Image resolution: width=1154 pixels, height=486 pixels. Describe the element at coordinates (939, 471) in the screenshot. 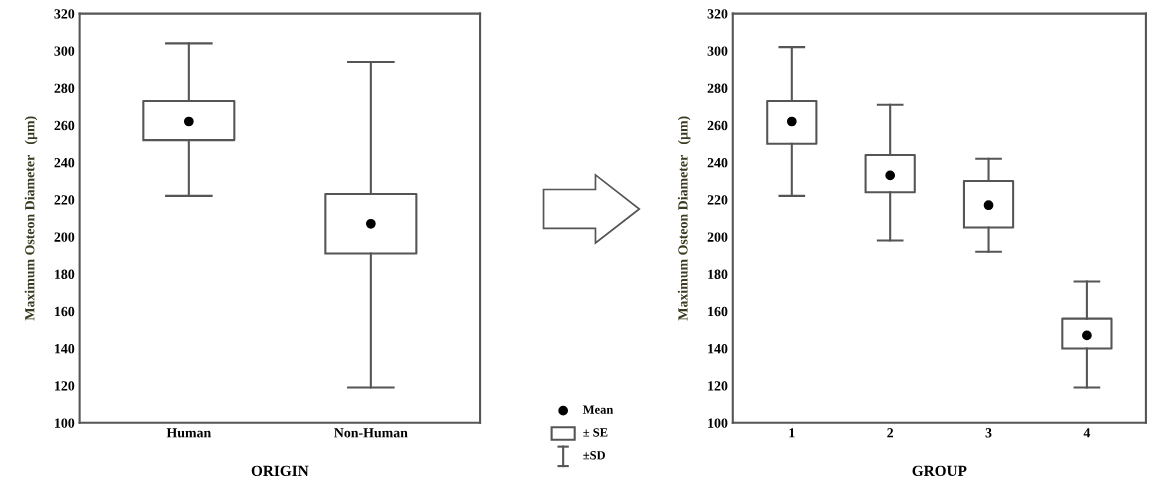

I see `x-axis-title: GROUP` at that location.